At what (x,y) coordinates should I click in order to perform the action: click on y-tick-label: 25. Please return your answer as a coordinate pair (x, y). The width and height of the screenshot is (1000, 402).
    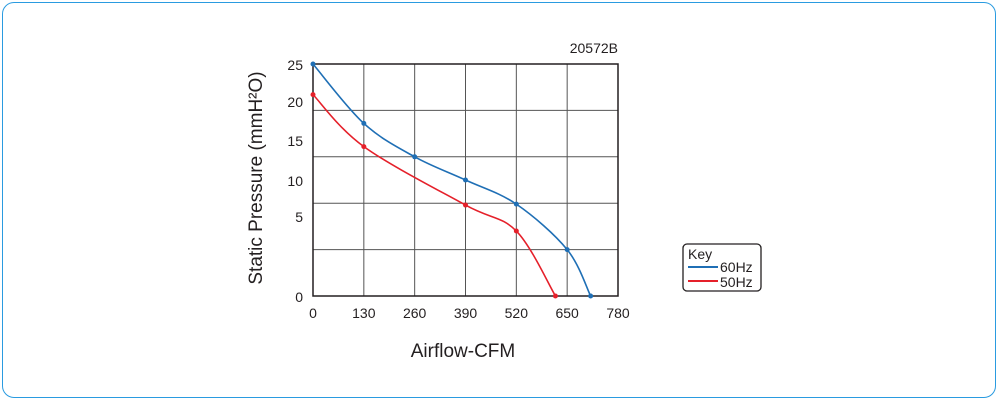
    Looking at the image, I should click on (295, 65).